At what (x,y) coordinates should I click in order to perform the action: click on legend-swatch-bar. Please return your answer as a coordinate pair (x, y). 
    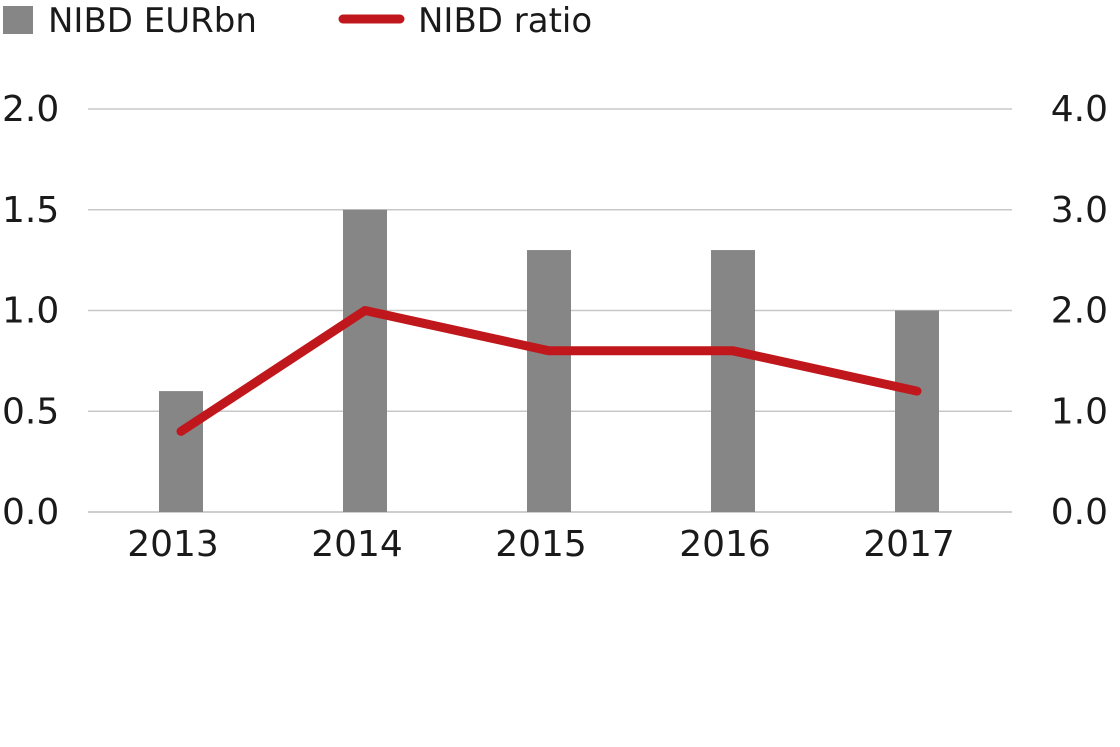
    Looking at the image, I should click on (18, 20).